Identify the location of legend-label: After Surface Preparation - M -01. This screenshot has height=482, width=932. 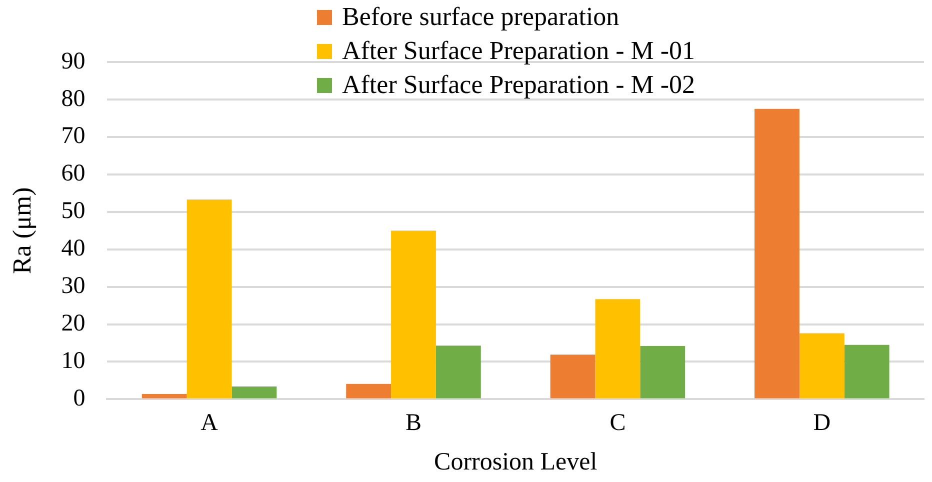
(519, 51).